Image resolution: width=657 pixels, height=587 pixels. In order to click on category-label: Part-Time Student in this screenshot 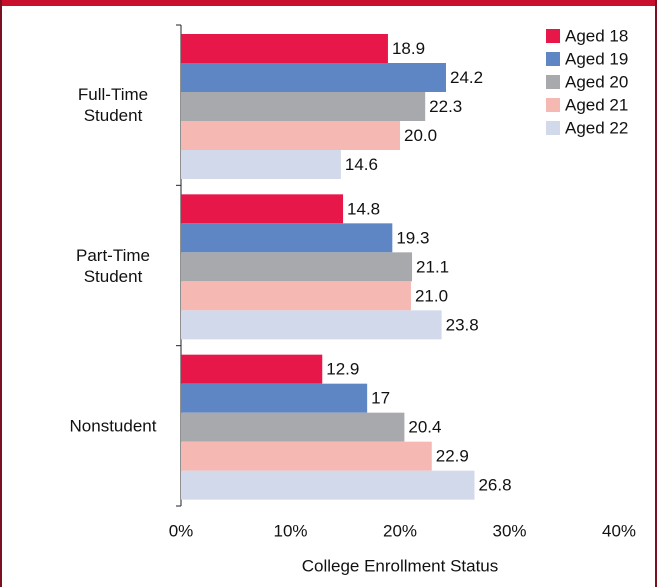, I will do `click(113, 265)`.